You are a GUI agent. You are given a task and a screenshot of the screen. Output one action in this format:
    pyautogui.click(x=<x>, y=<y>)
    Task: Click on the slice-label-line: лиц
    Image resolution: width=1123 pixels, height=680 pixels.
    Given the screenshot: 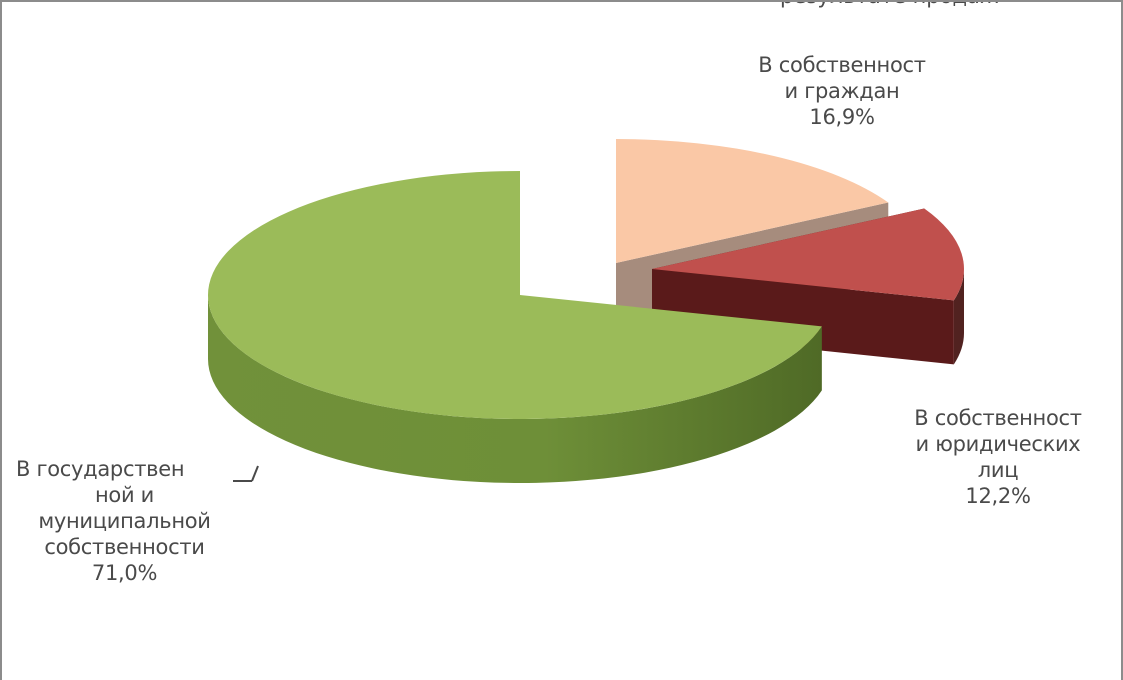 What is the action you would take?
    pyautogui.click(x=998, y=470)
    